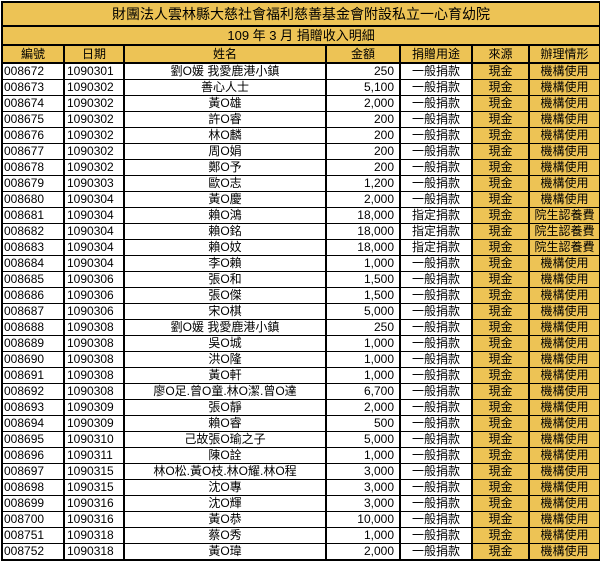 The height and width of the screenshot is (562, 600). What do you see at coordinates (33, 167) in the screenshot?
I see `cell-id: 008678` at bounding box center [33, 167].